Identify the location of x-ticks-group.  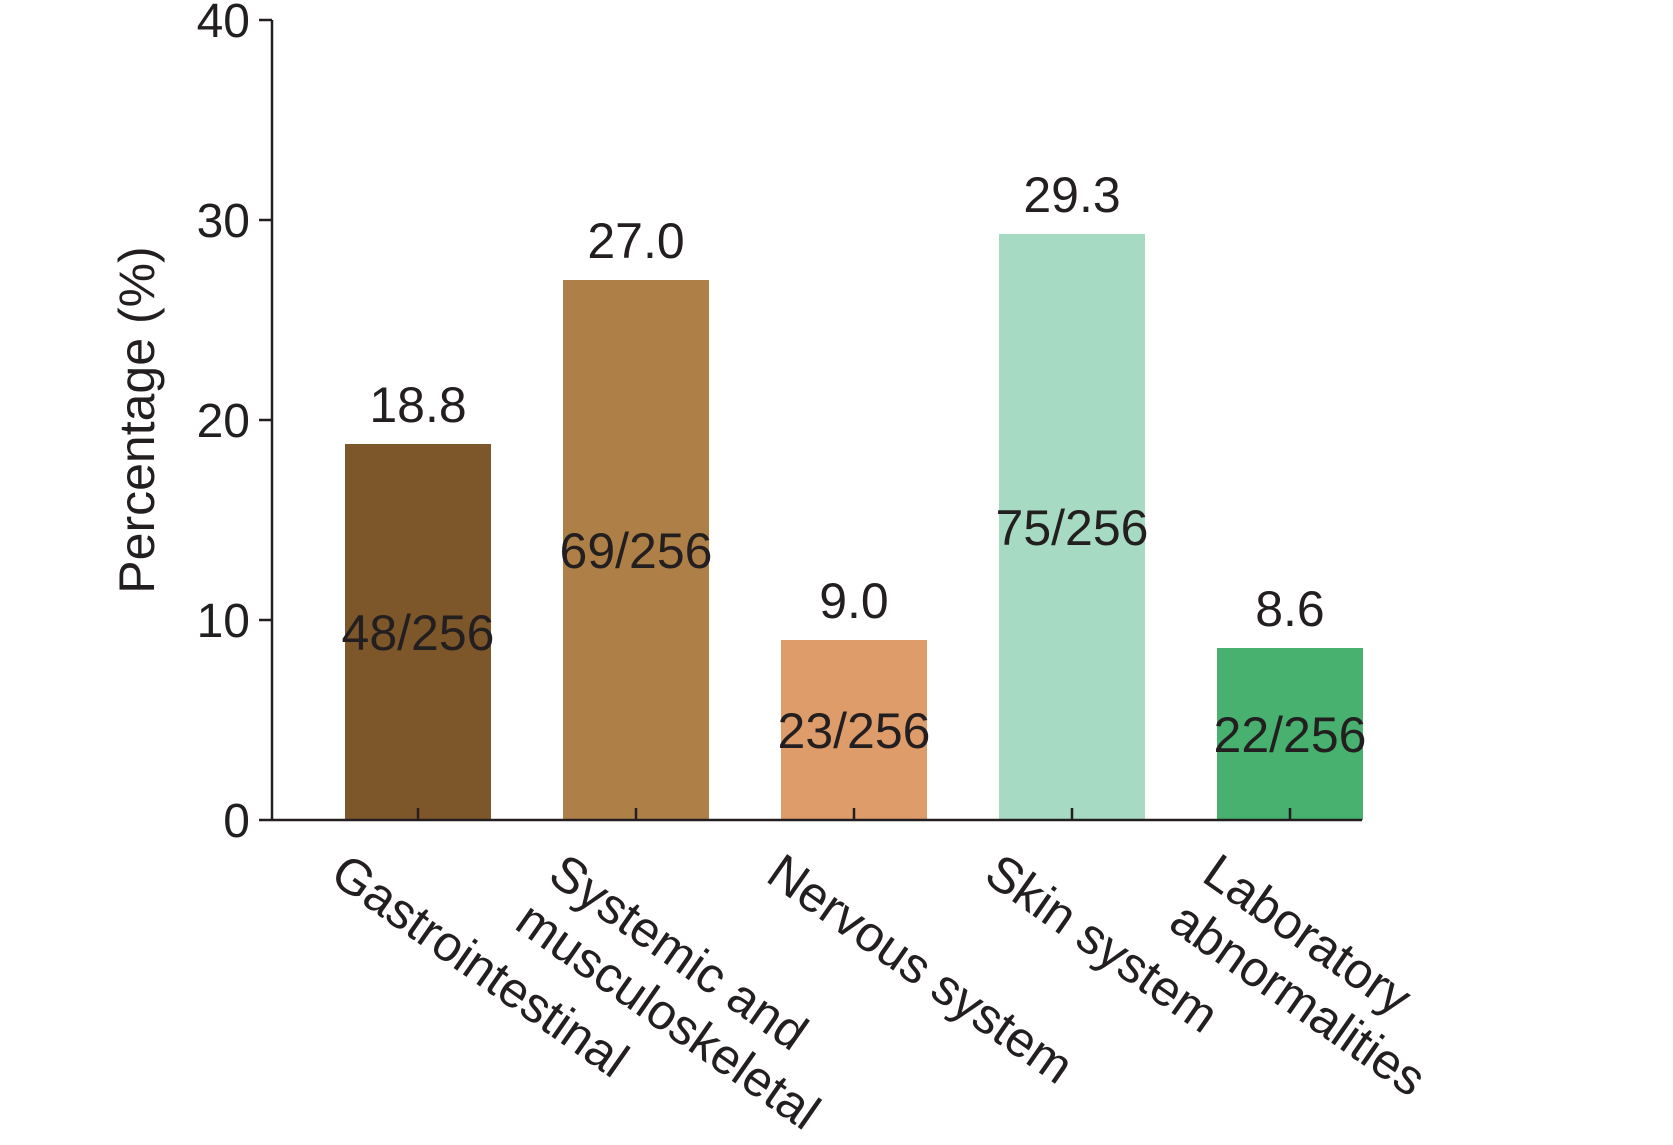
(854, 814).